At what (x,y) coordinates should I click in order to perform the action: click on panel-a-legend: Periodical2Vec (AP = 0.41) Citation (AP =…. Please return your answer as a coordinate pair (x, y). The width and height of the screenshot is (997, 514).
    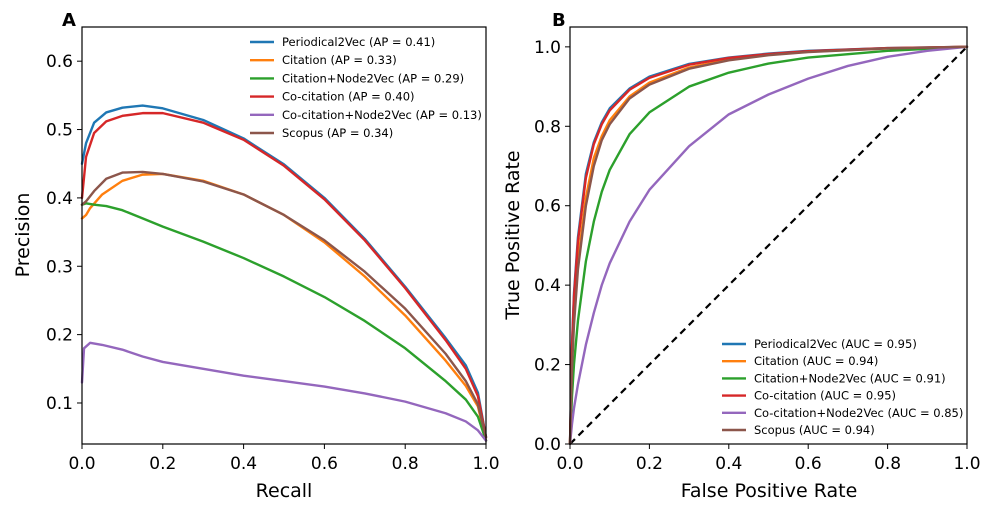
    Looking at the image, I should click on (366, 87).